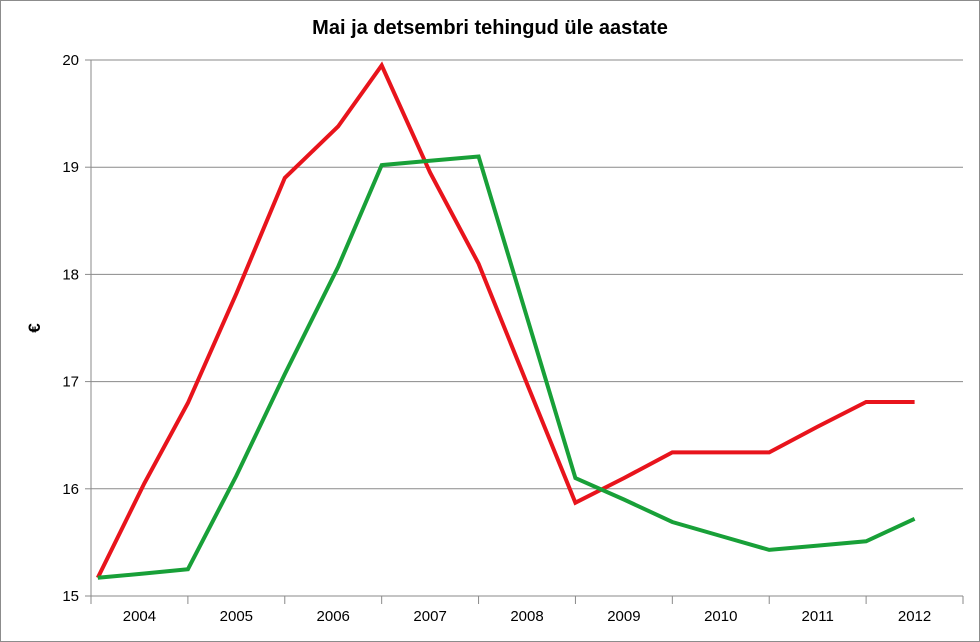 The image size is (980, 642). I want to click on y-tick-label-16: 16, so click(70, 489).